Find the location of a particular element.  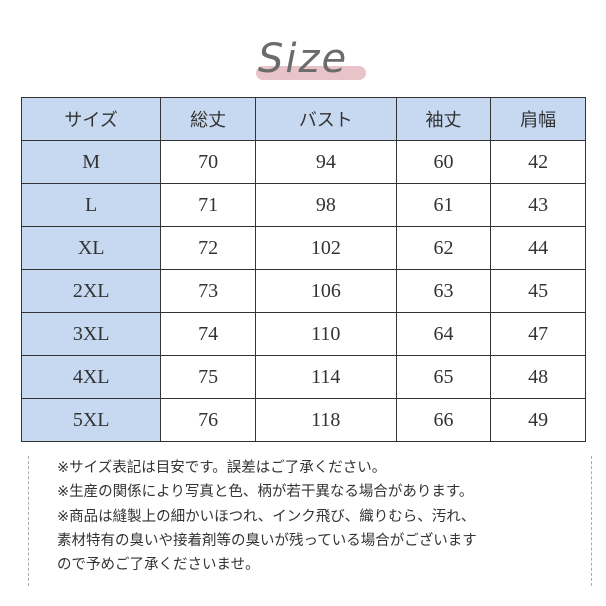

size-cell: 5XL is located at coordinates (91, 420).